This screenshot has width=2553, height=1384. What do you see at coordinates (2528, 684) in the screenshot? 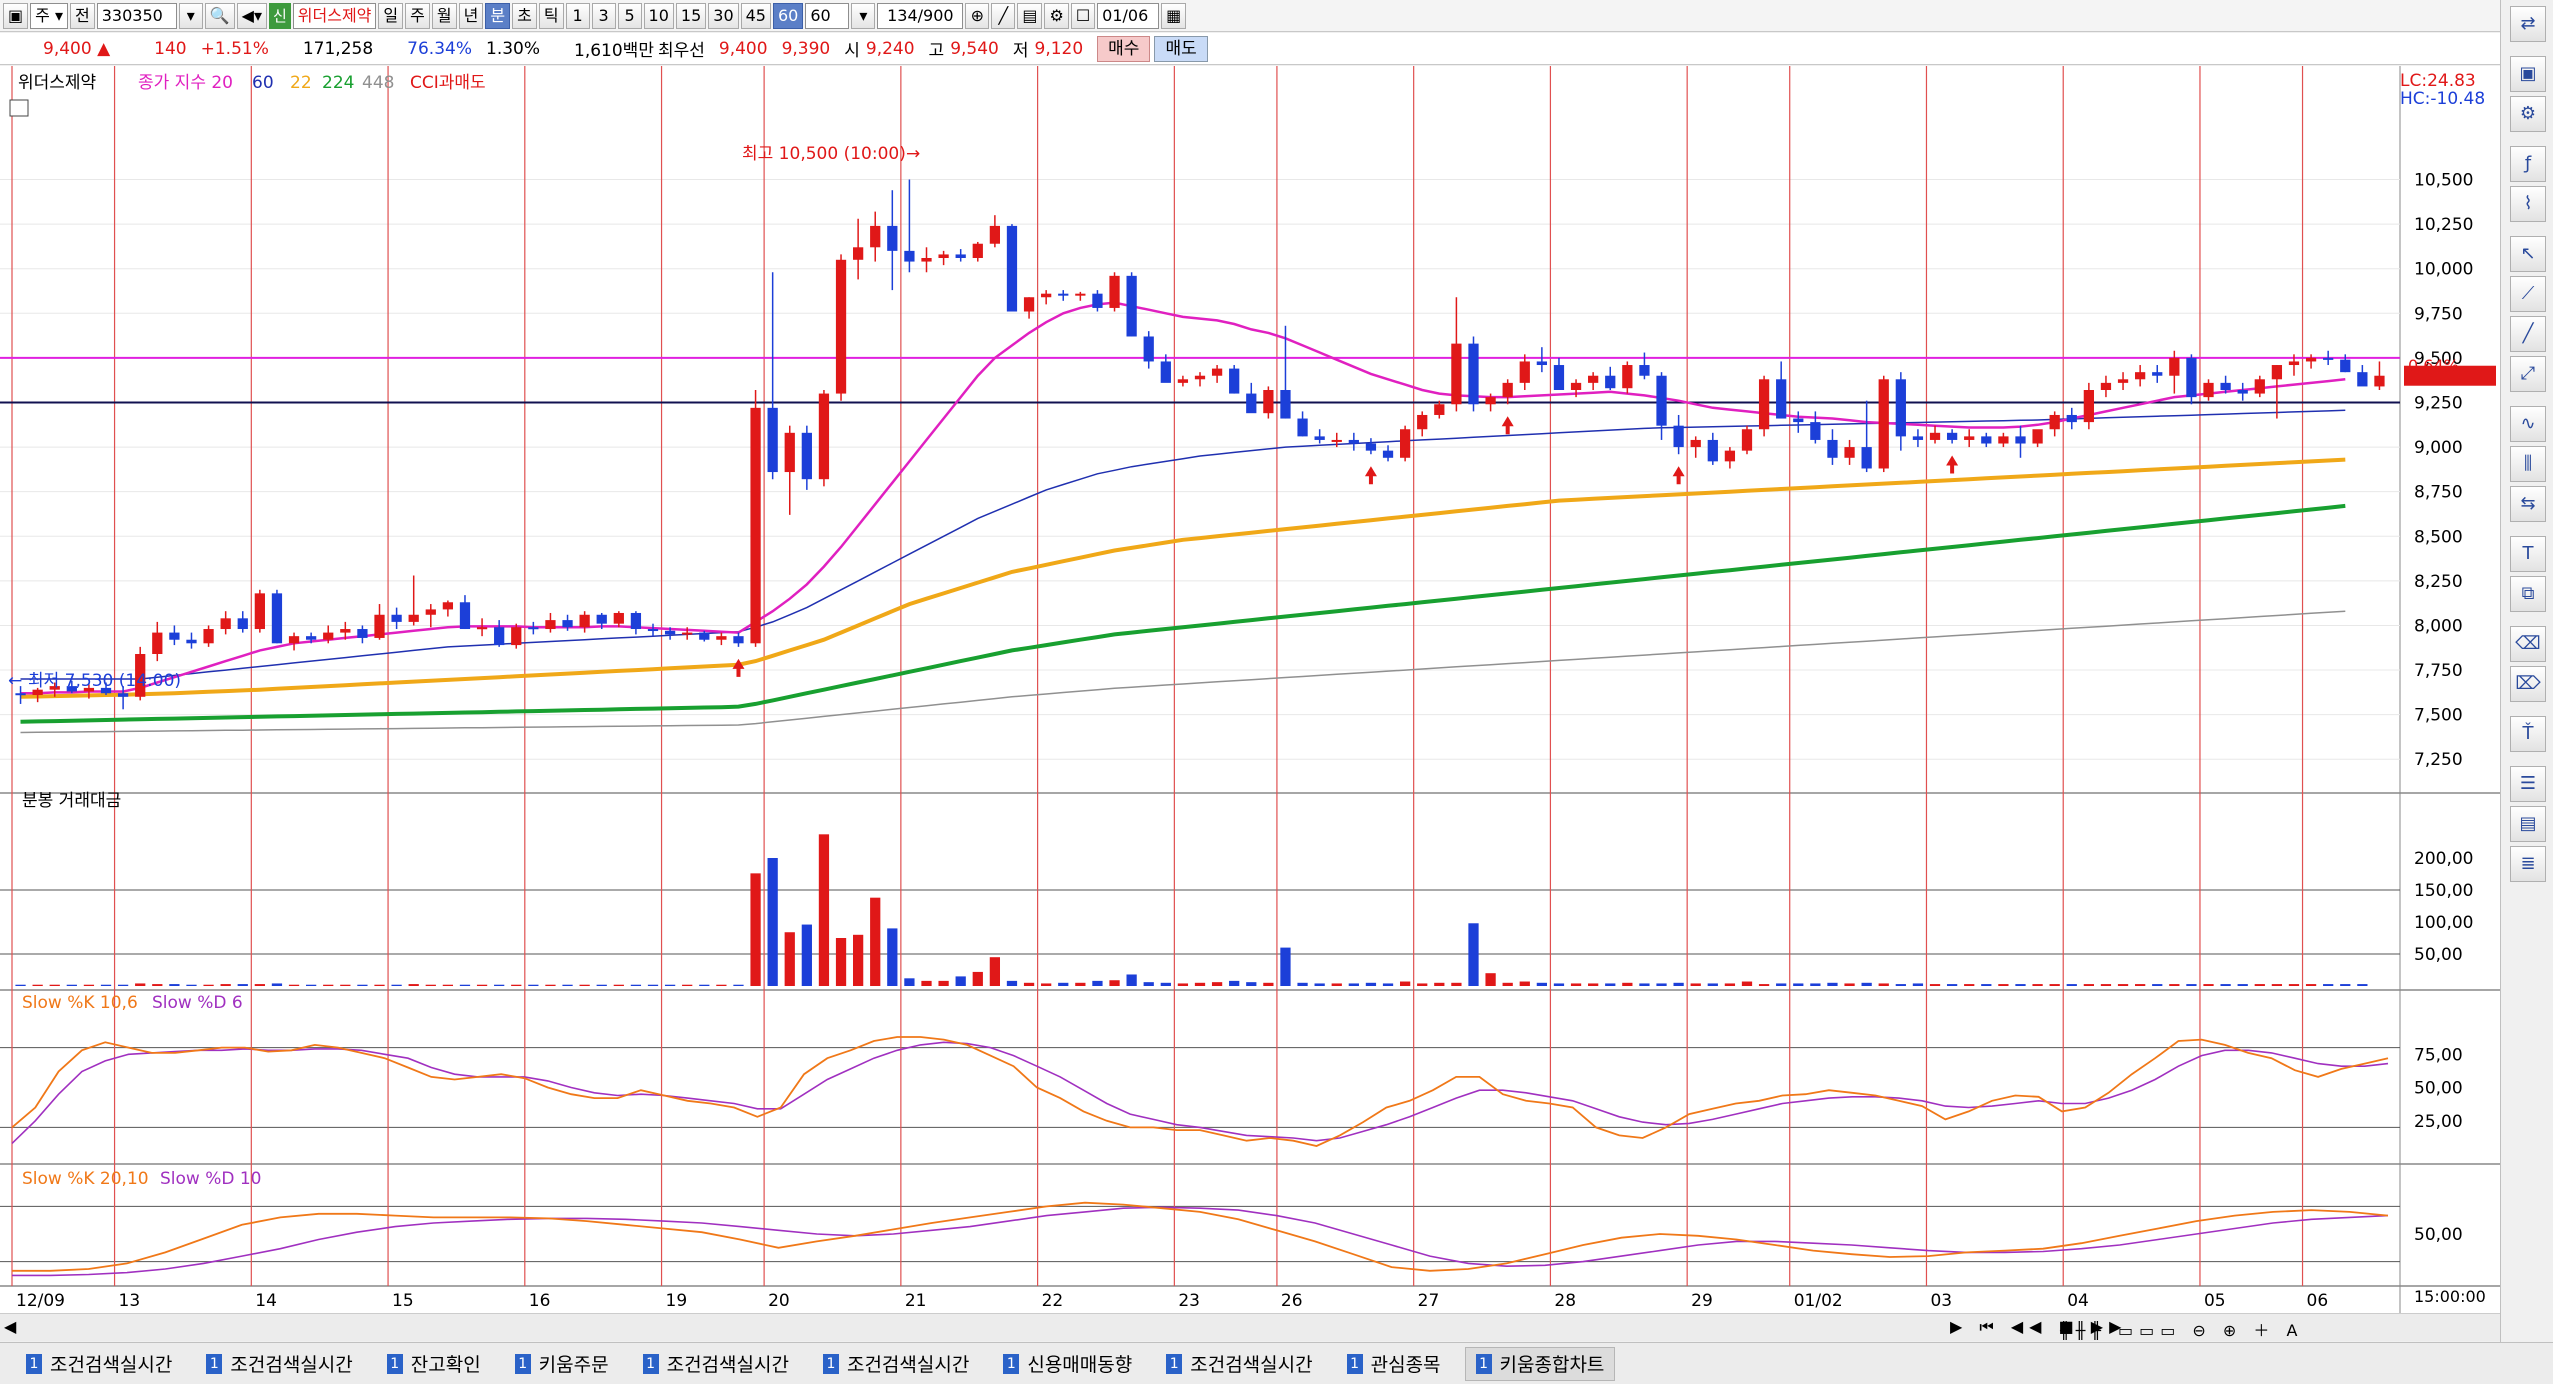
I see `erase-all-icon: ⌦` at bounding box center [2528, 684].